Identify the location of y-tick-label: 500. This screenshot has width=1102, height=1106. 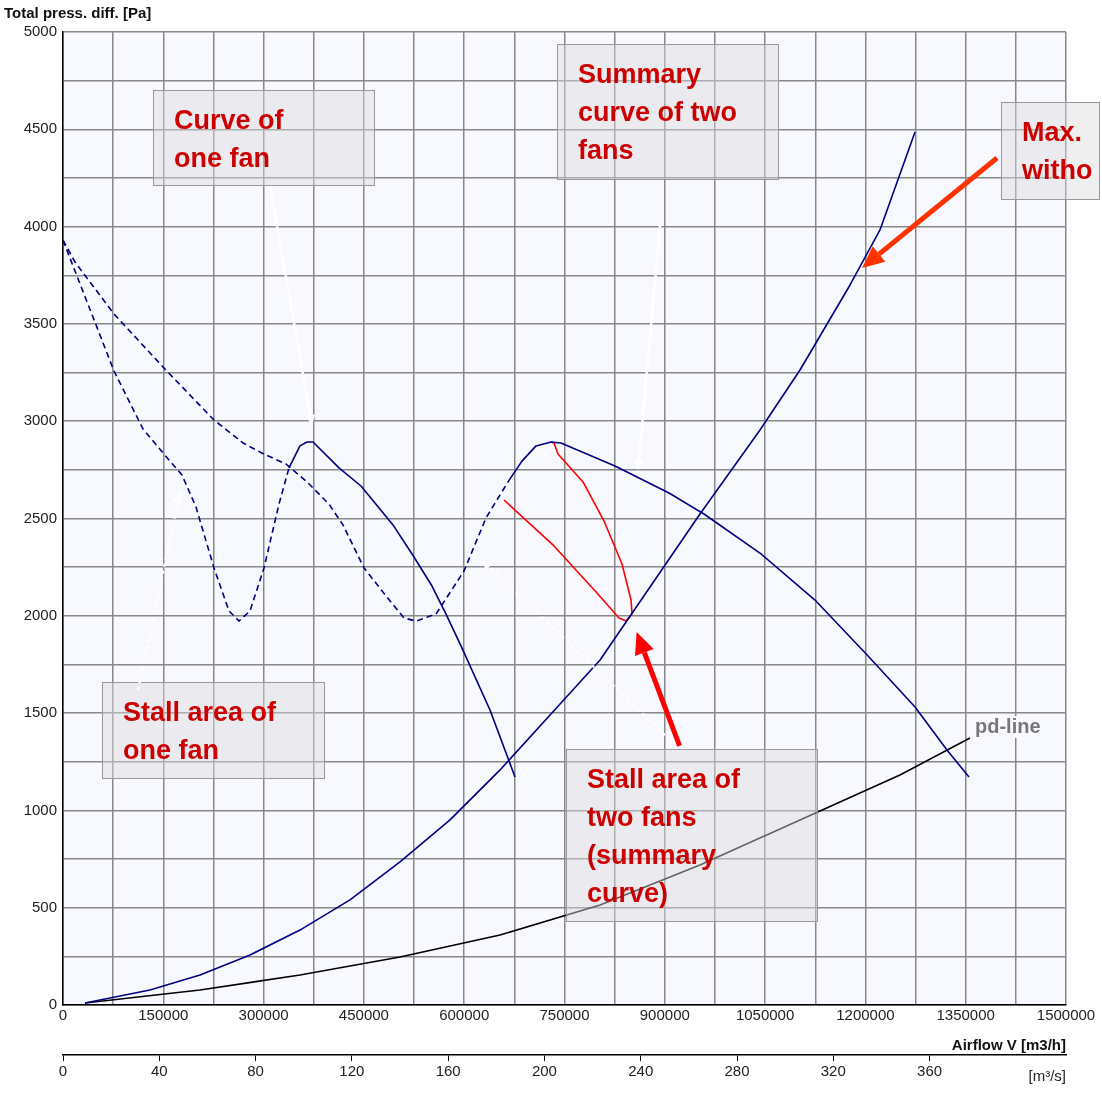
(44, 906).